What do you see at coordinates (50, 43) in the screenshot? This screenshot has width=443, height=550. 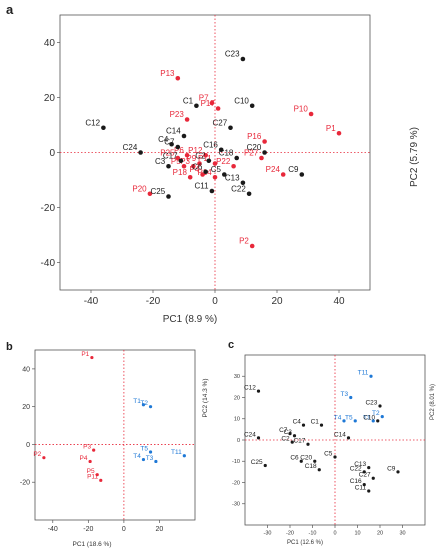 I see `y-tick-label: 40` at bounding box center [50, 43].